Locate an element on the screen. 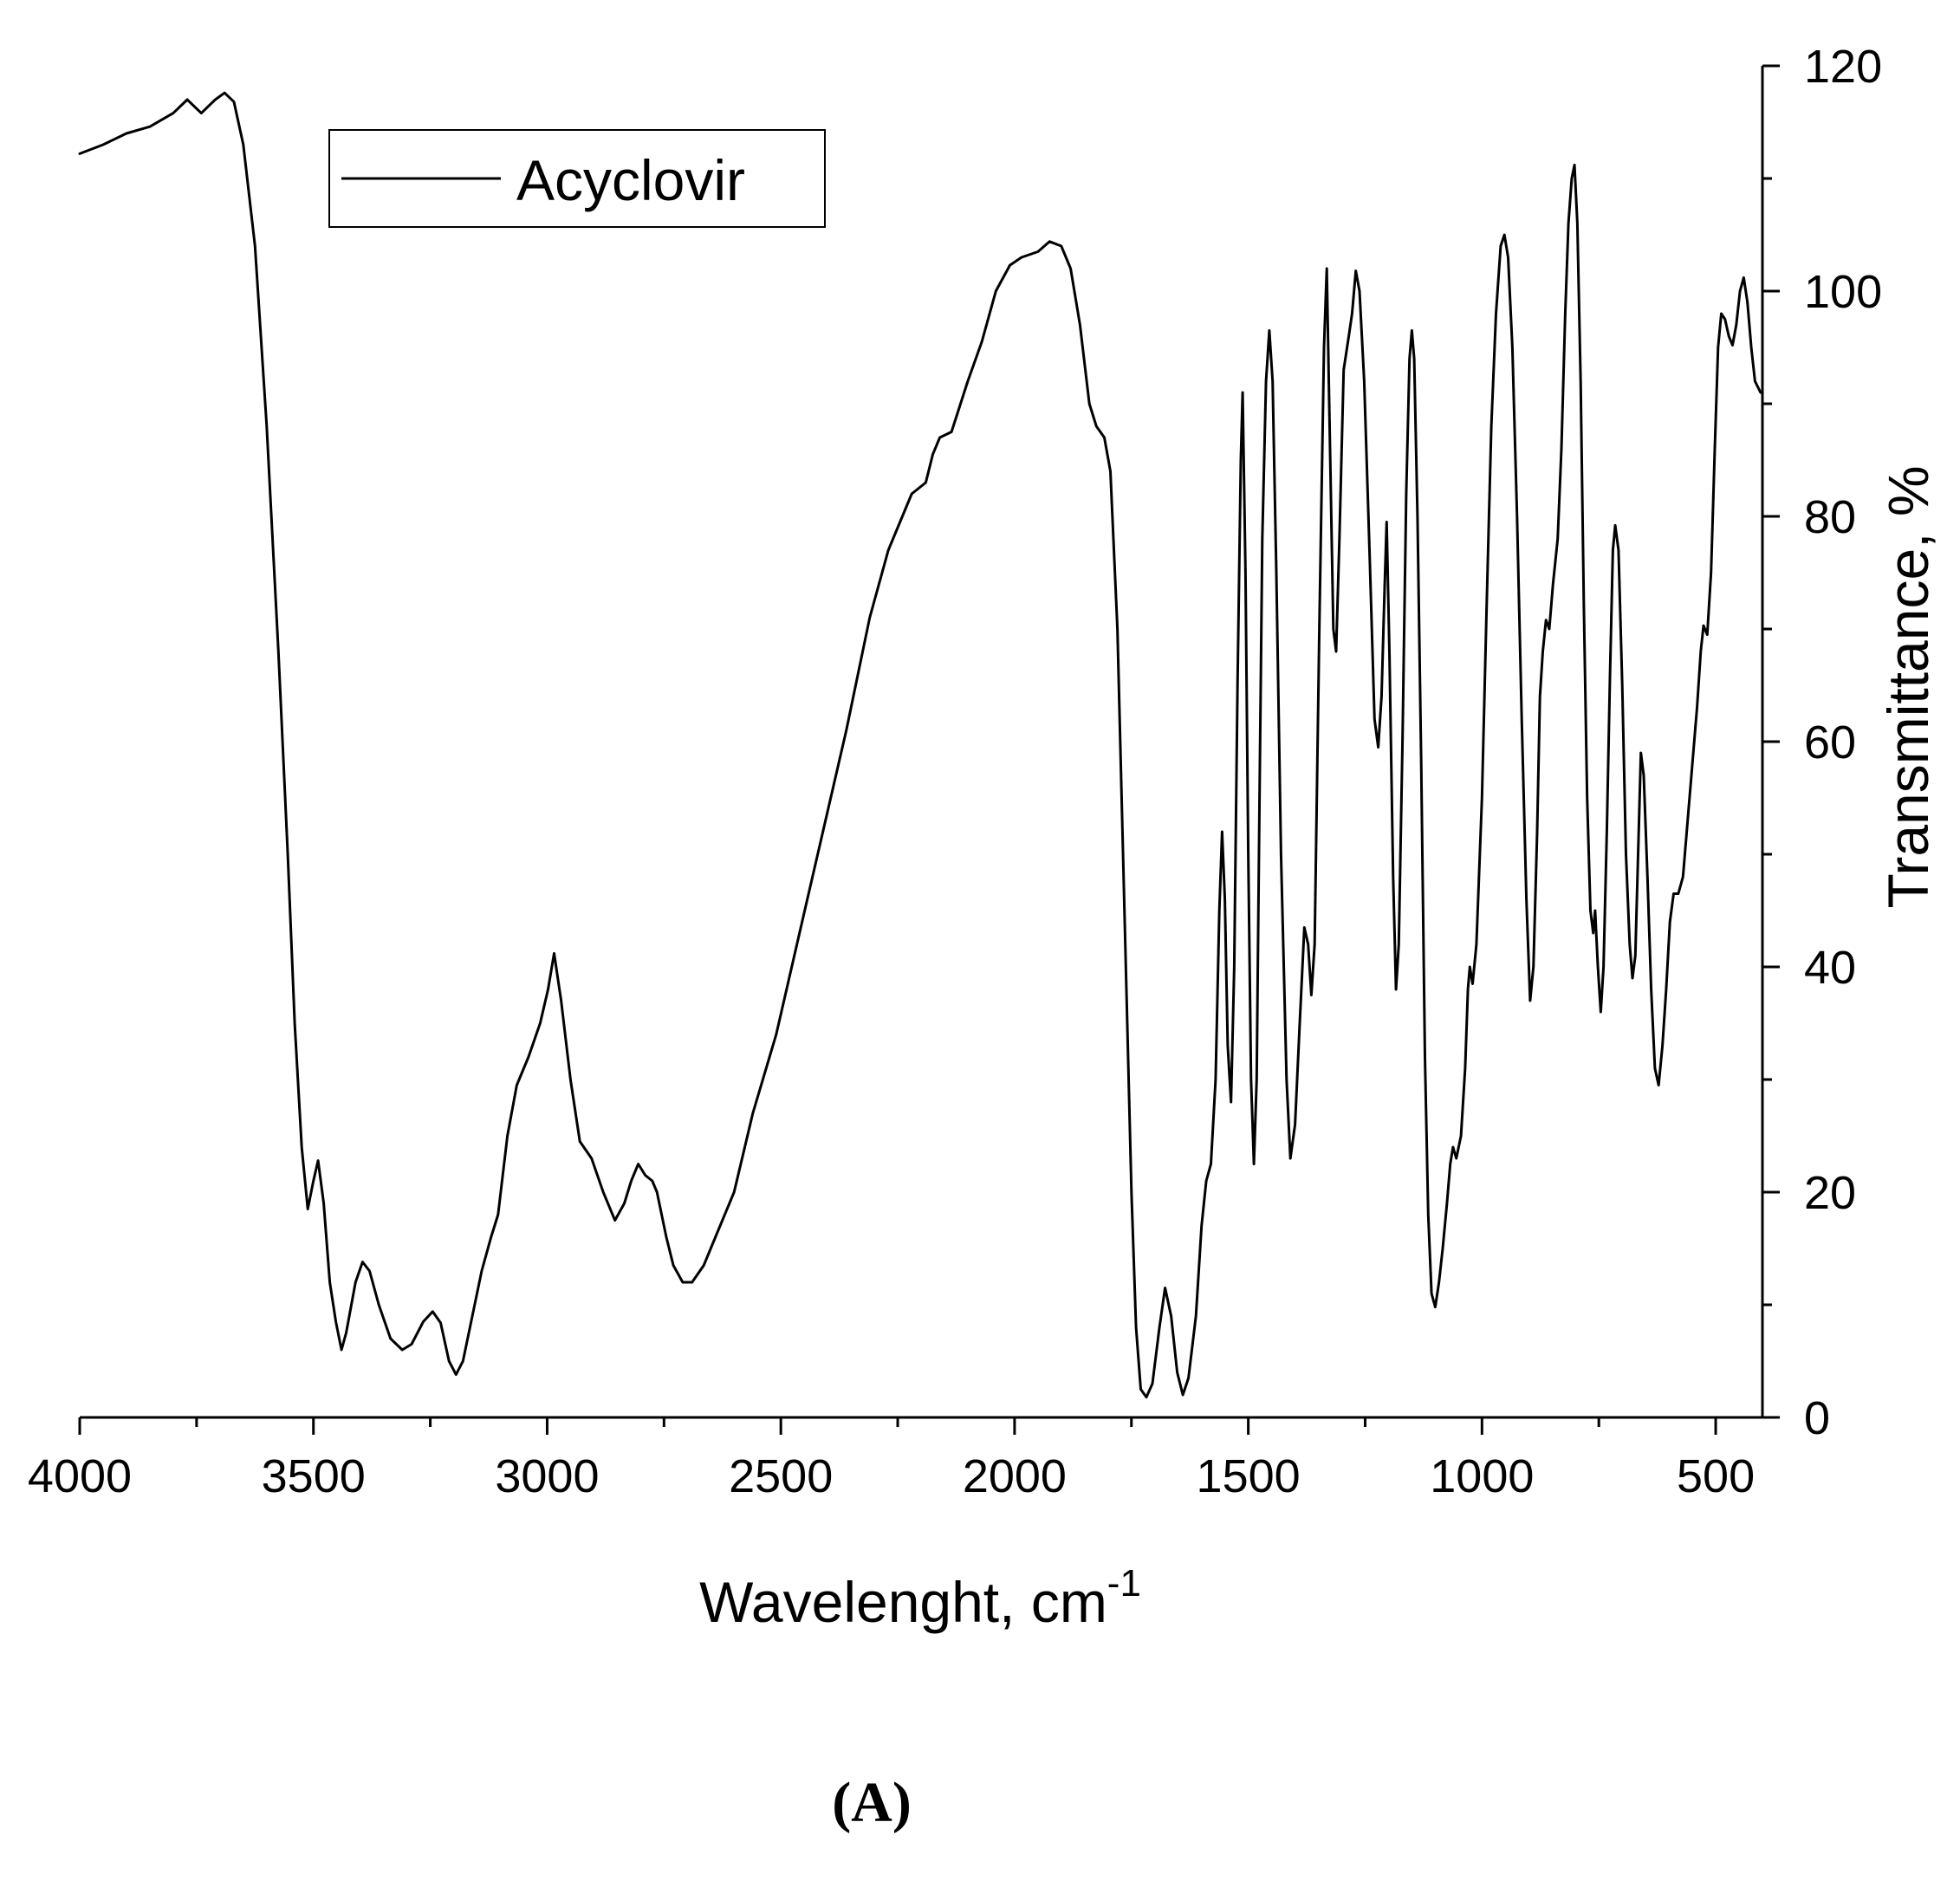 This screenshot has width=1960, height=1887. x-tick-label-4000: 4000 is located at coordinates (80, 1476).